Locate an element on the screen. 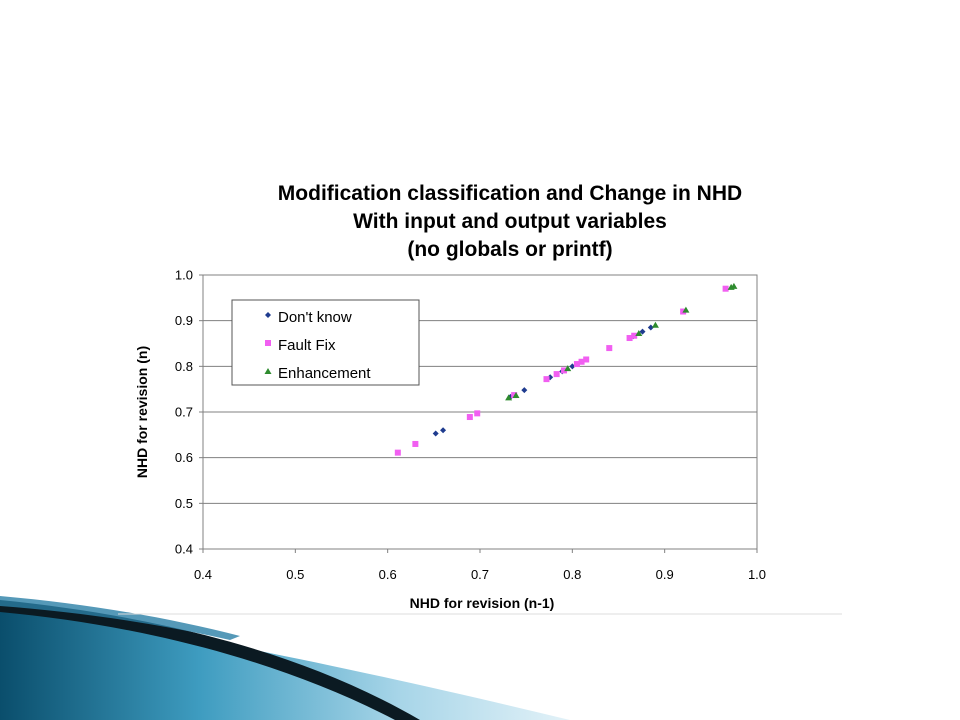  legend-label-dont-know: Don't know is located at coordinates (315, 317).